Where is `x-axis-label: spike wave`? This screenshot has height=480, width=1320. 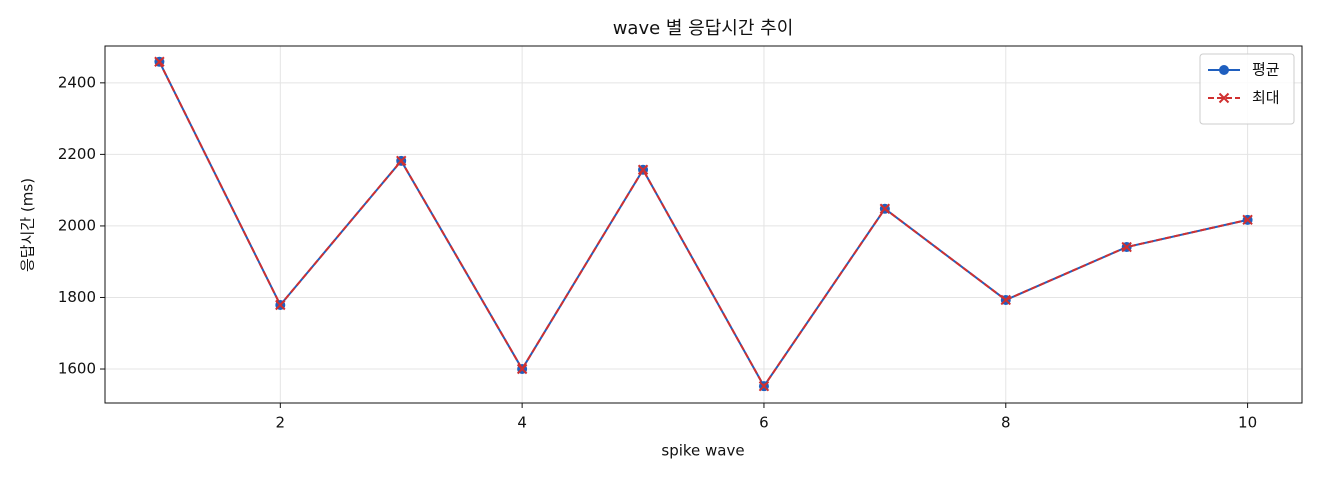 x-axis-label: spike wave is located at coordinates (702, 451).